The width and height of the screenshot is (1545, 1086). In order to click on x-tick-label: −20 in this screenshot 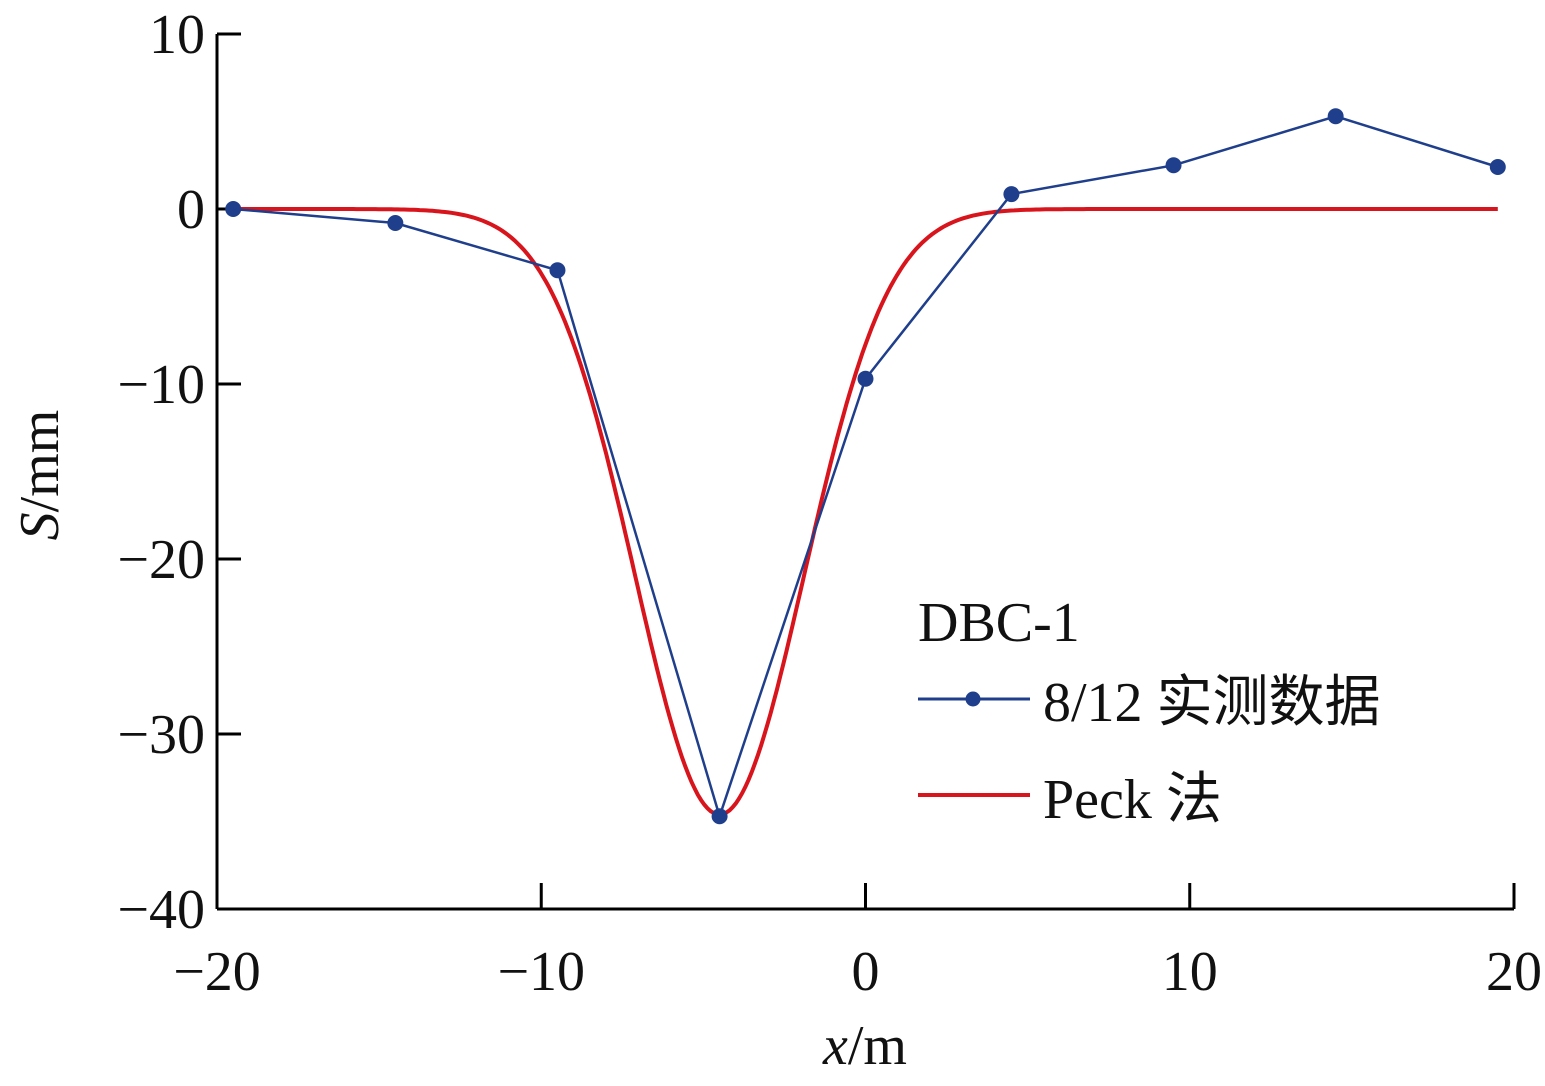, I will do `click(217, 972)`.